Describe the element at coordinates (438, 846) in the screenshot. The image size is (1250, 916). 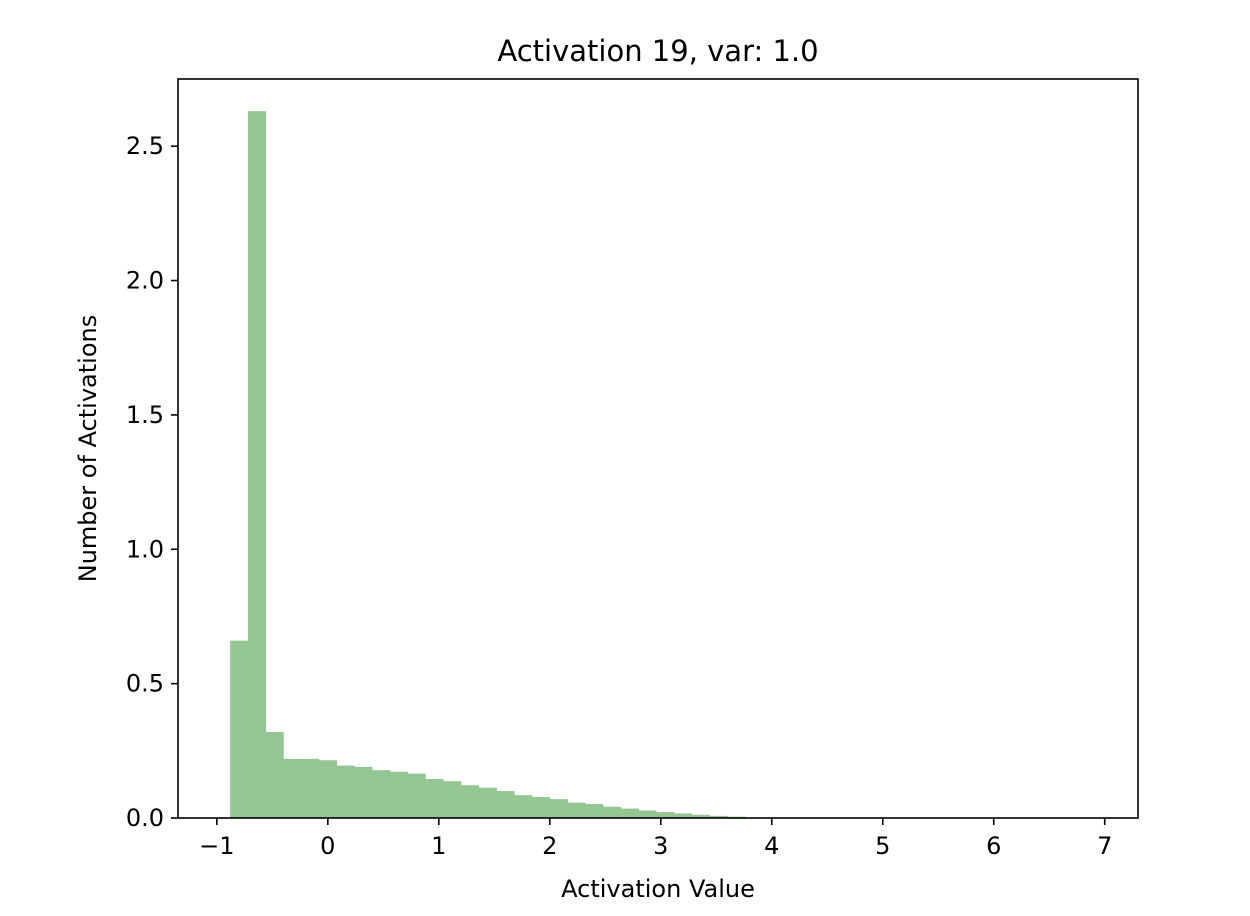
I see `x-tick-label: 1` at that location.